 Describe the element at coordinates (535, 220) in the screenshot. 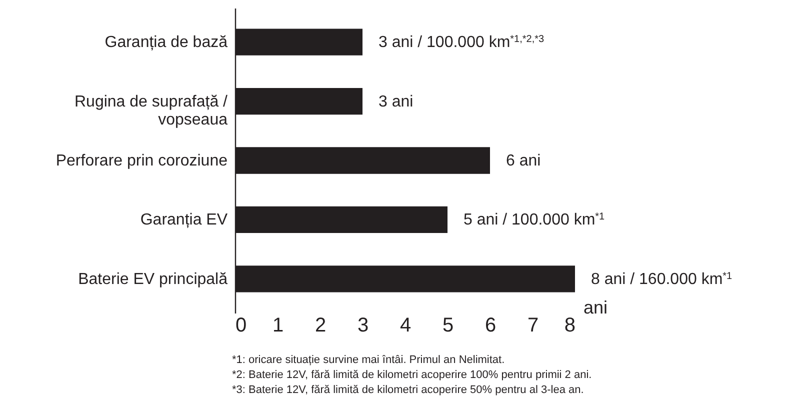

I see `data-label: 5 ani / 100.000 km$^{*1}$` at that location.